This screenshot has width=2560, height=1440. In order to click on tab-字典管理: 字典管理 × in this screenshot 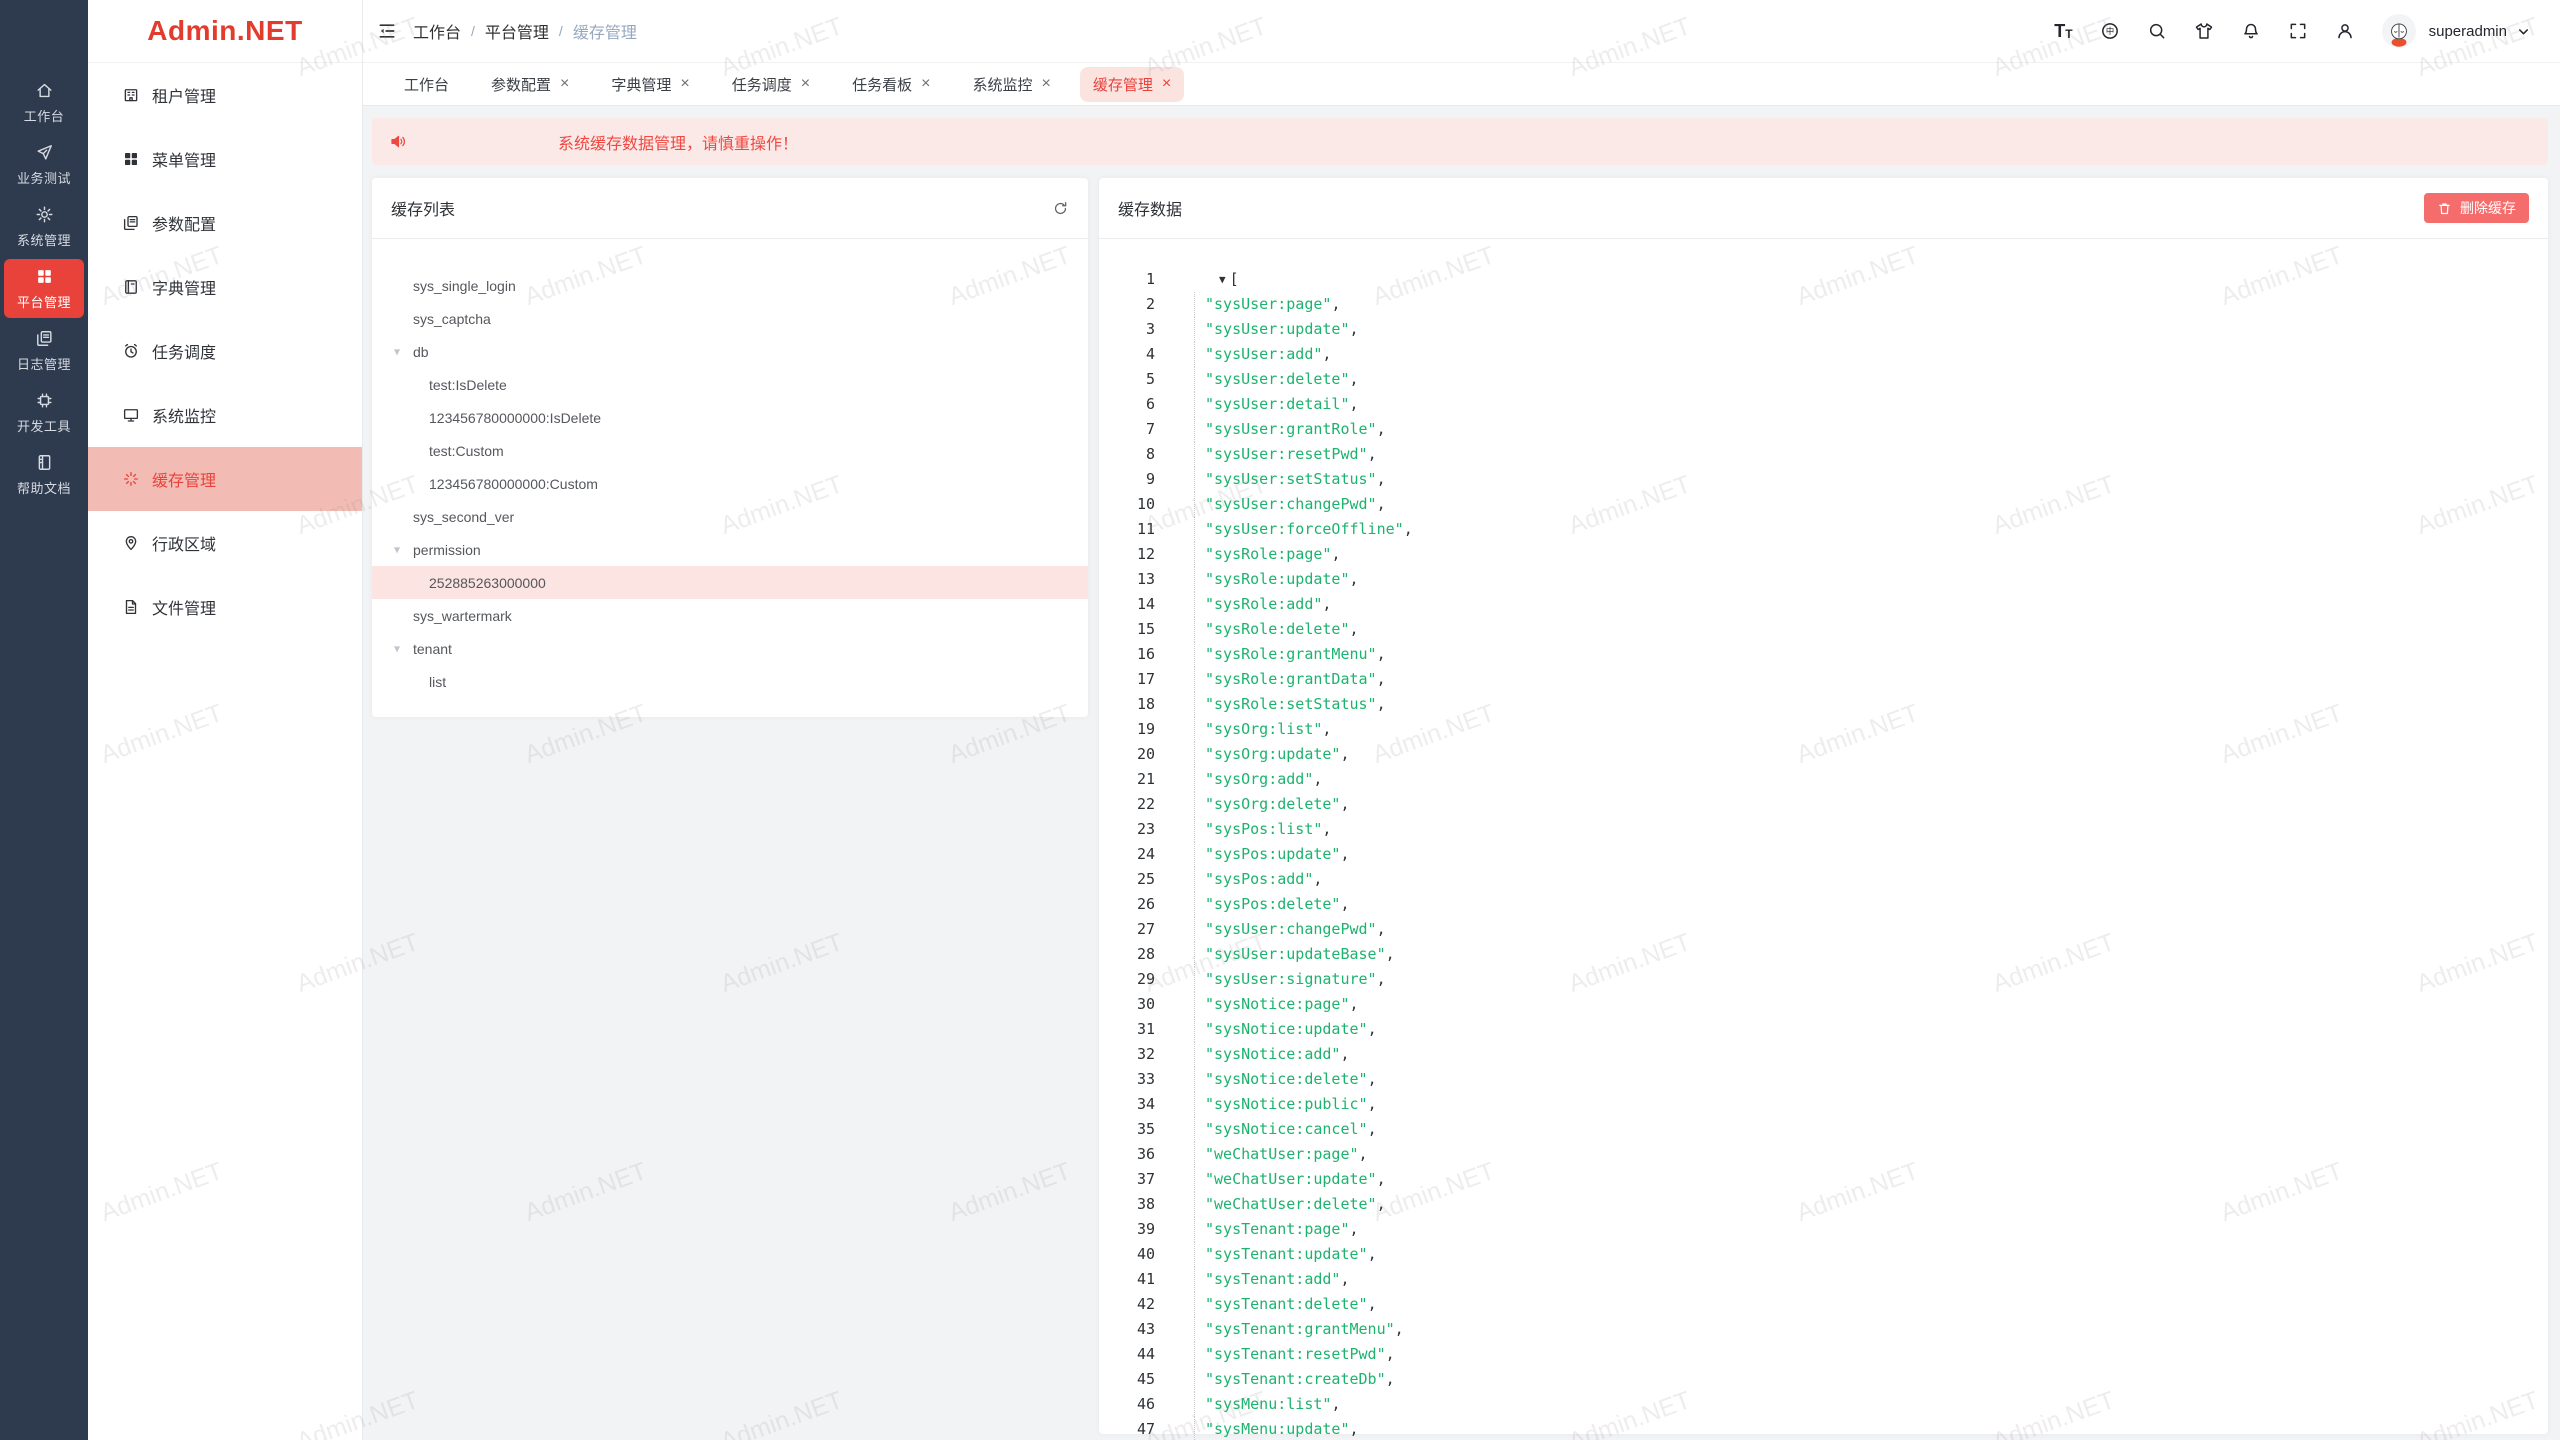, I will do `click(650, 84)`.